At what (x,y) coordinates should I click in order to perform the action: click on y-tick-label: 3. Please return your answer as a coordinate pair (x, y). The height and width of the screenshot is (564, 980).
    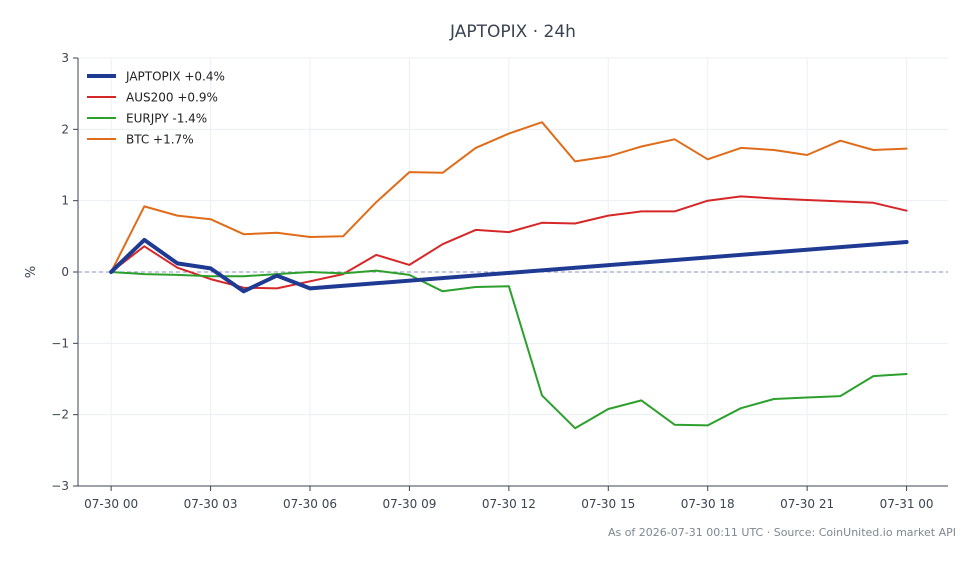
    Looking at the image, I should click on (65, 58).